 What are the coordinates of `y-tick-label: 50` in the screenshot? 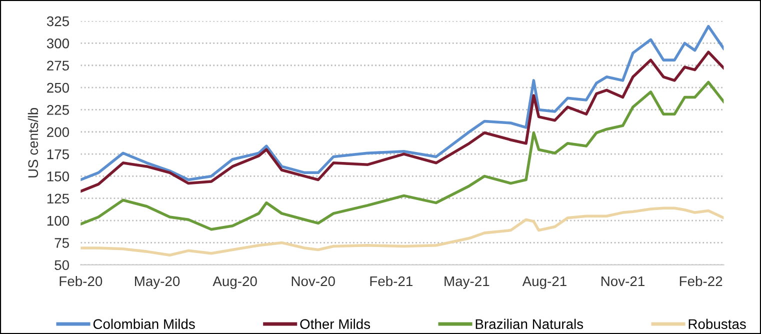 It's located at (62, 265).